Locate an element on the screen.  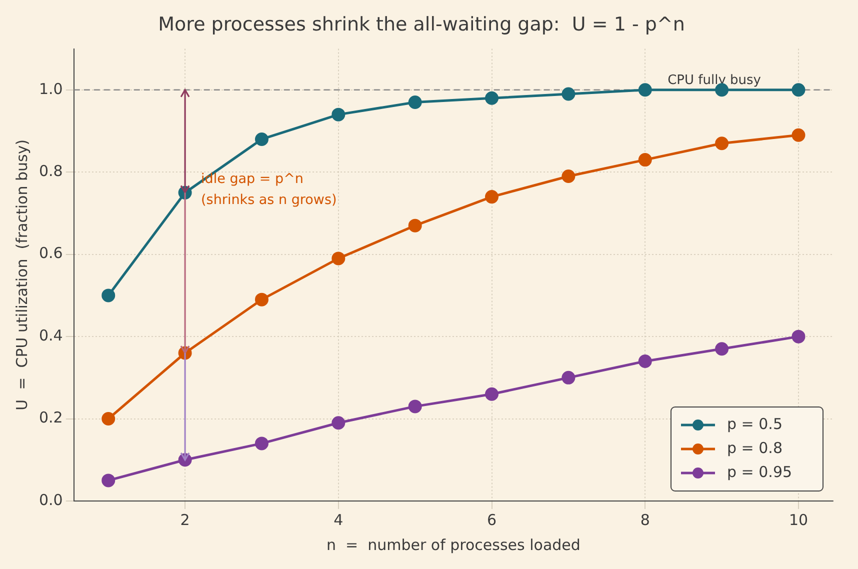
y-tick-label: 0.8 is located at coordinates (50, 171).